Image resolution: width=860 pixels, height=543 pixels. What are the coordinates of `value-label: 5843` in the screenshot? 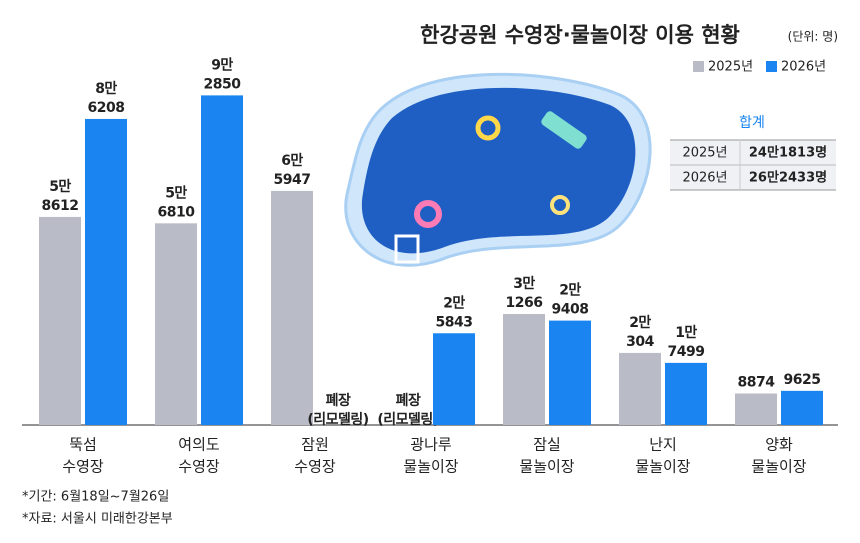 It's located at (454, 322).